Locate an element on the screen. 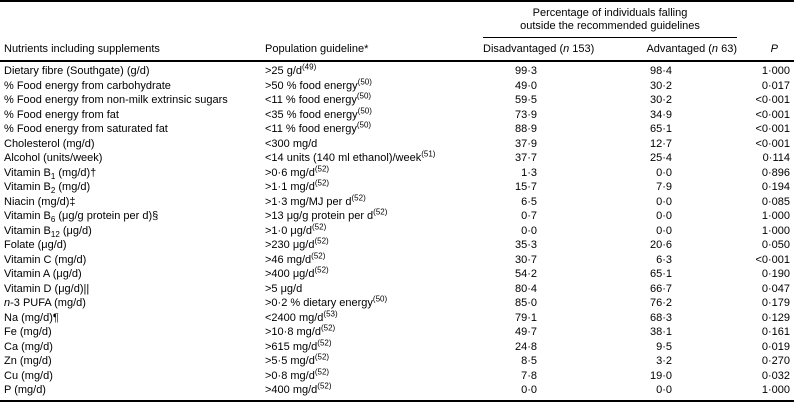 The height and width of the screenshot is (408, 794). population-guideline: >1·1 mg/d(52) is located at coordinates (297, 186).